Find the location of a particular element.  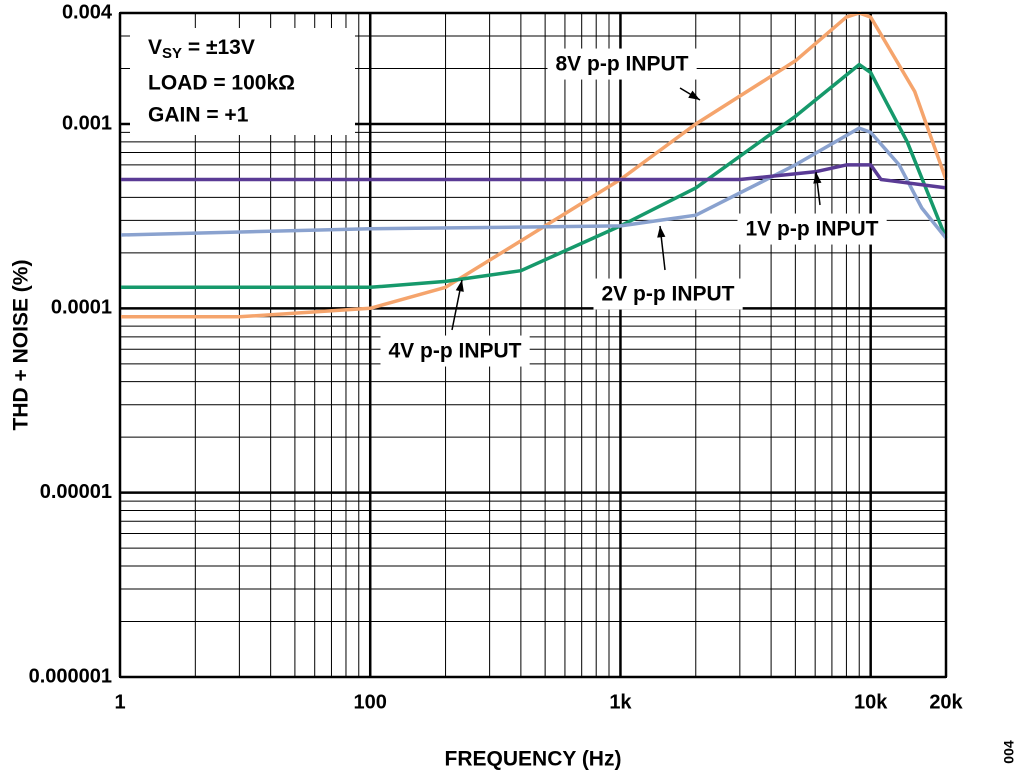

y-tick-label: 0.00001 is located at coordinates (76, 492).